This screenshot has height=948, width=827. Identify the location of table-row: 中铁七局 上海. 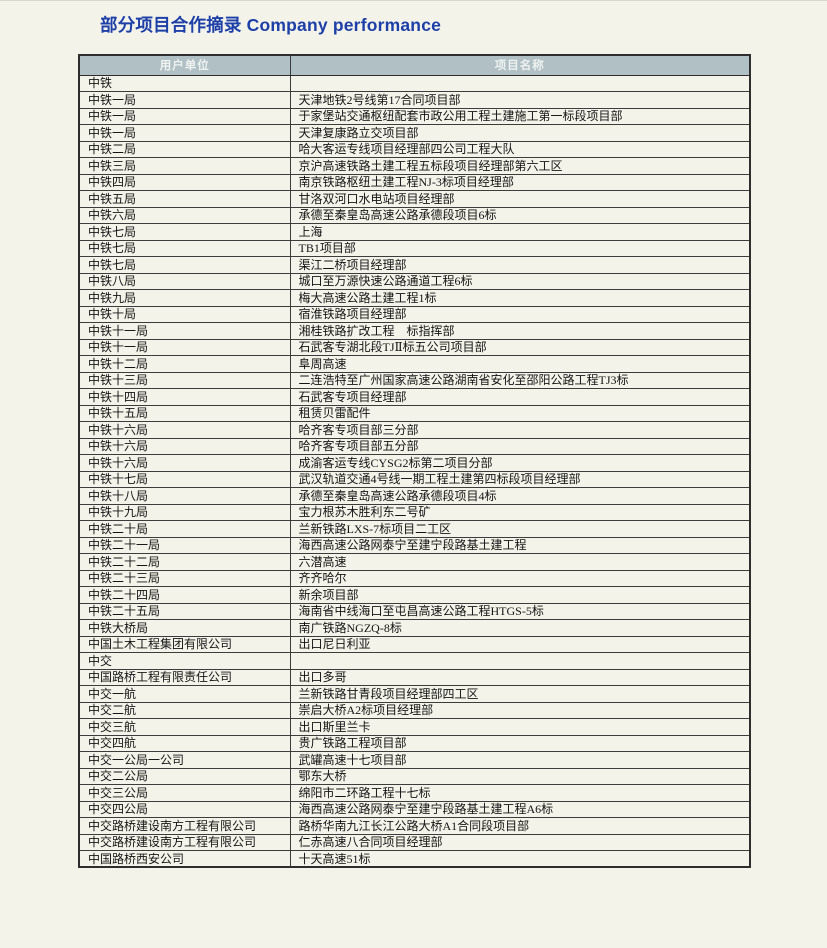
(414, 232).